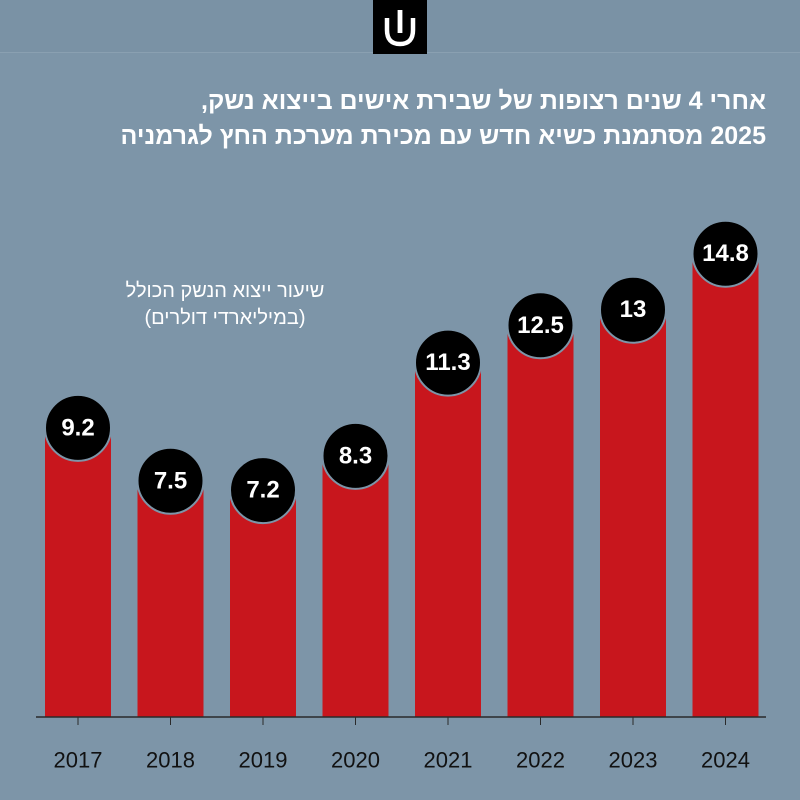 Image resolution: width=800 pixels, height=800 pixels. Describe the element at coordinates (170, 600) in the screenshot. I see `bar-2018` at that location.